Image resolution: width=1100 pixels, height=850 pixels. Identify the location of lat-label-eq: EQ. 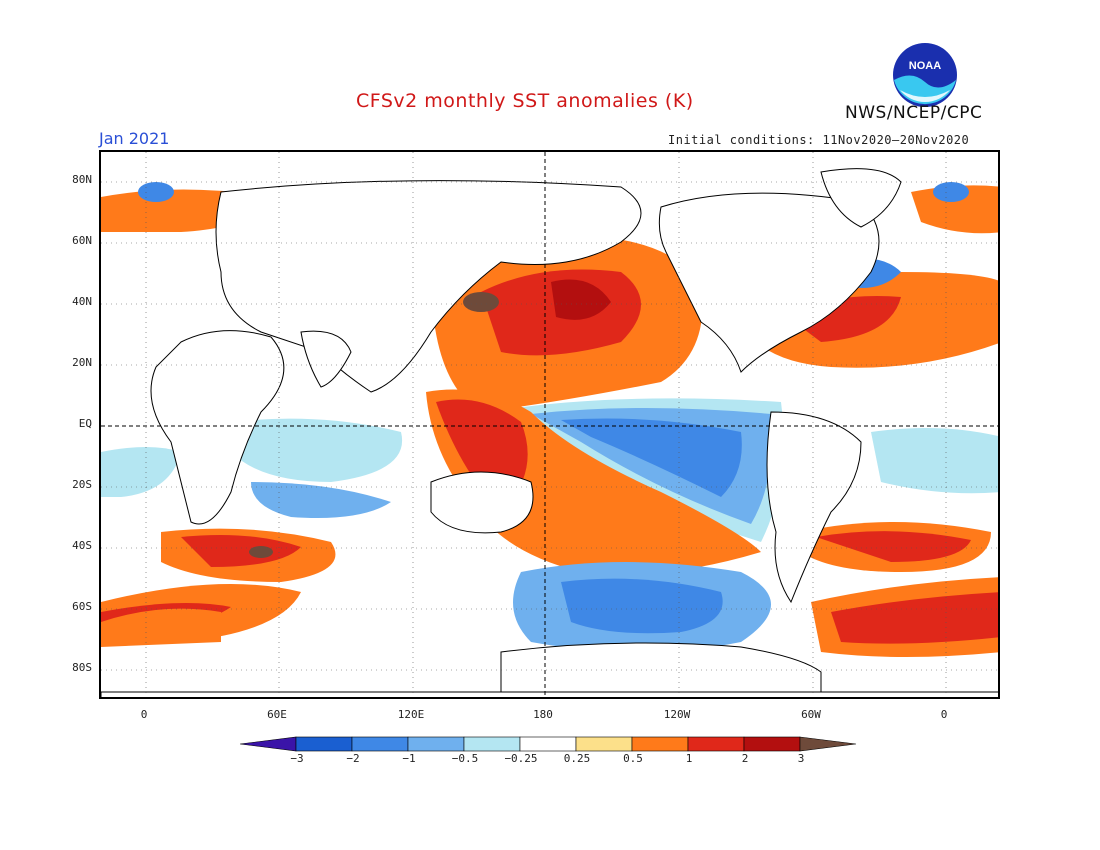
(85, 423).